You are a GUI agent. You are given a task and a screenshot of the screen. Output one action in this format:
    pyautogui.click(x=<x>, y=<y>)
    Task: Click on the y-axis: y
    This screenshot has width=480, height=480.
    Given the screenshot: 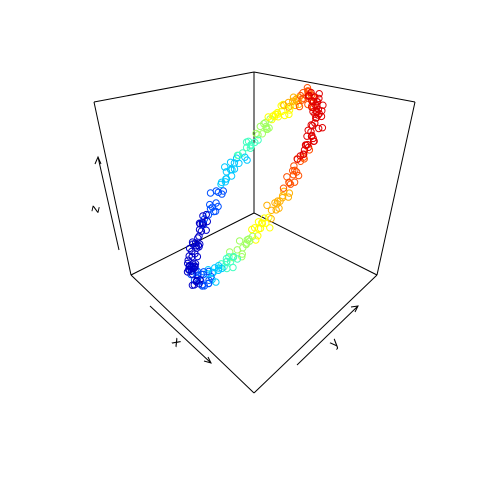 What is the action you would take?
    pyautogui.click(x=327, y=335)
    